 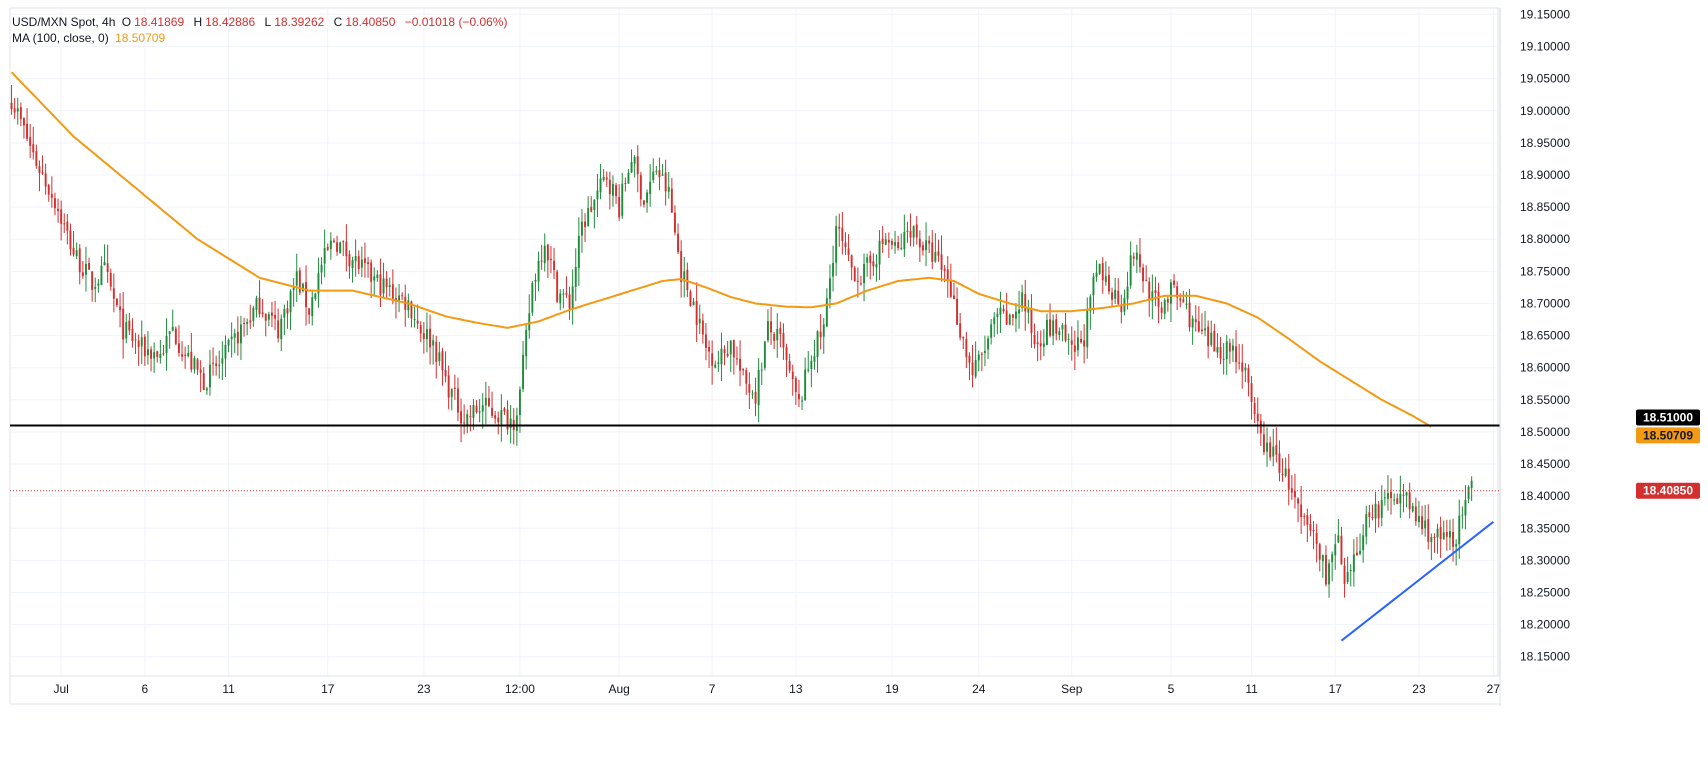 I want to click on x-tick-label: 7, so click(x=712, y=689).